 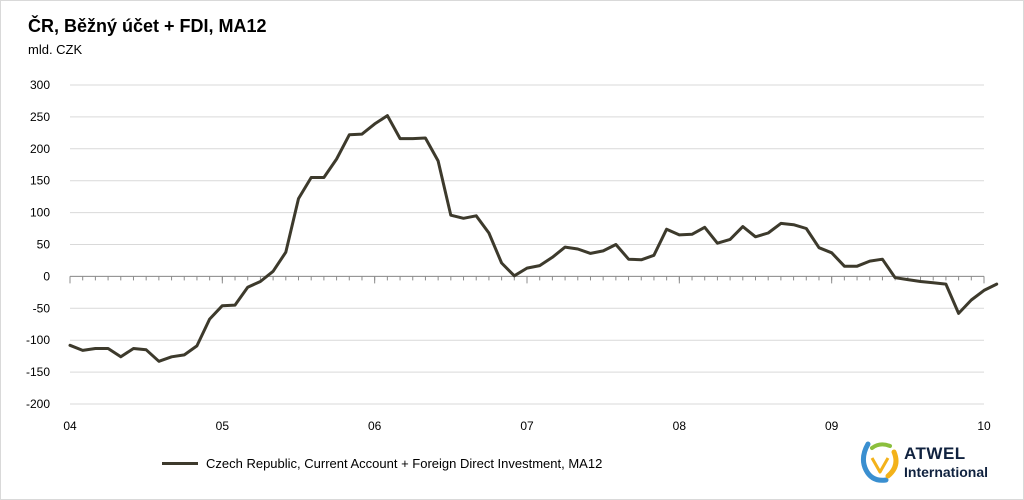 I want to click on x-tick-label: 09, so click(x=832, y=426).